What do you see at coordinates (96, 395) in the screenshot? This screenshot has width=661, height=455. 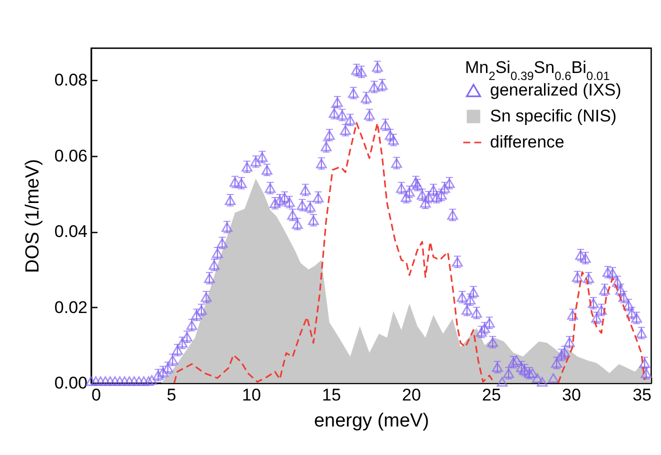 I see `x-tick-label: 0` at bounding box center [96, 395].